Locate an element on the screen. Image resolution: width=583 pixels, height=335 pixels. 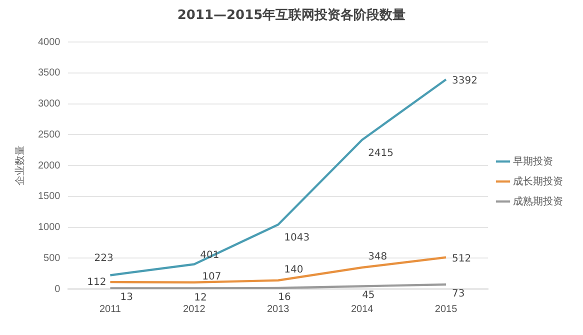
data-label: 1043 is located at coordinates (297, 238).